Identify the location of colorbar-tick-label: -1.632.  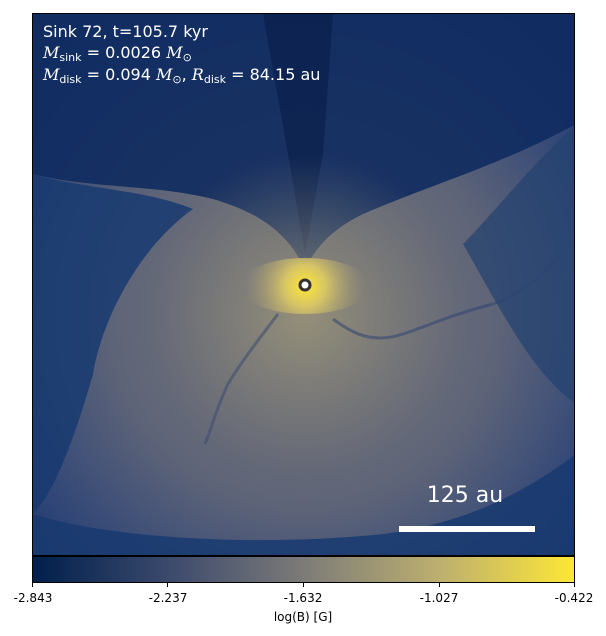
(303, 598).